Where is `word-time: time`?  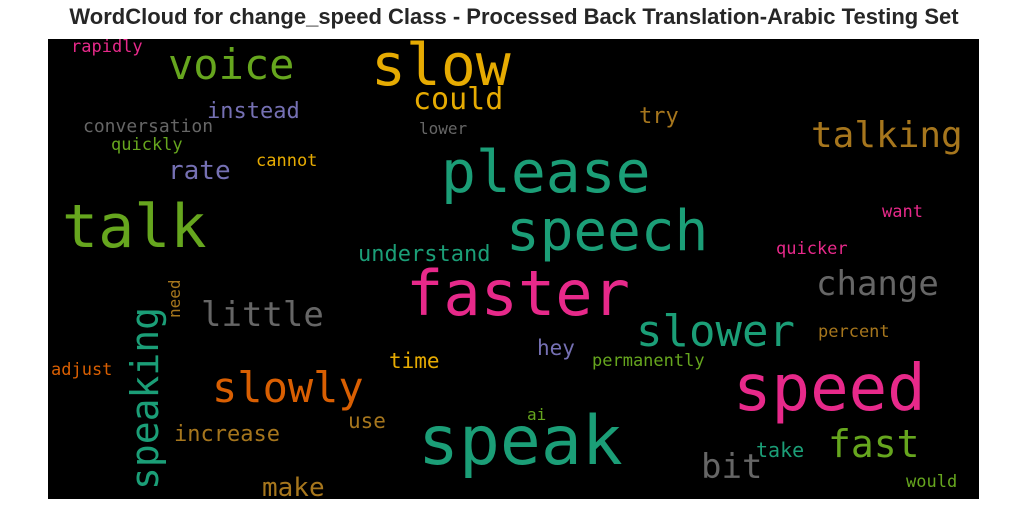 word-time: time is located at coordinates (414, 361).